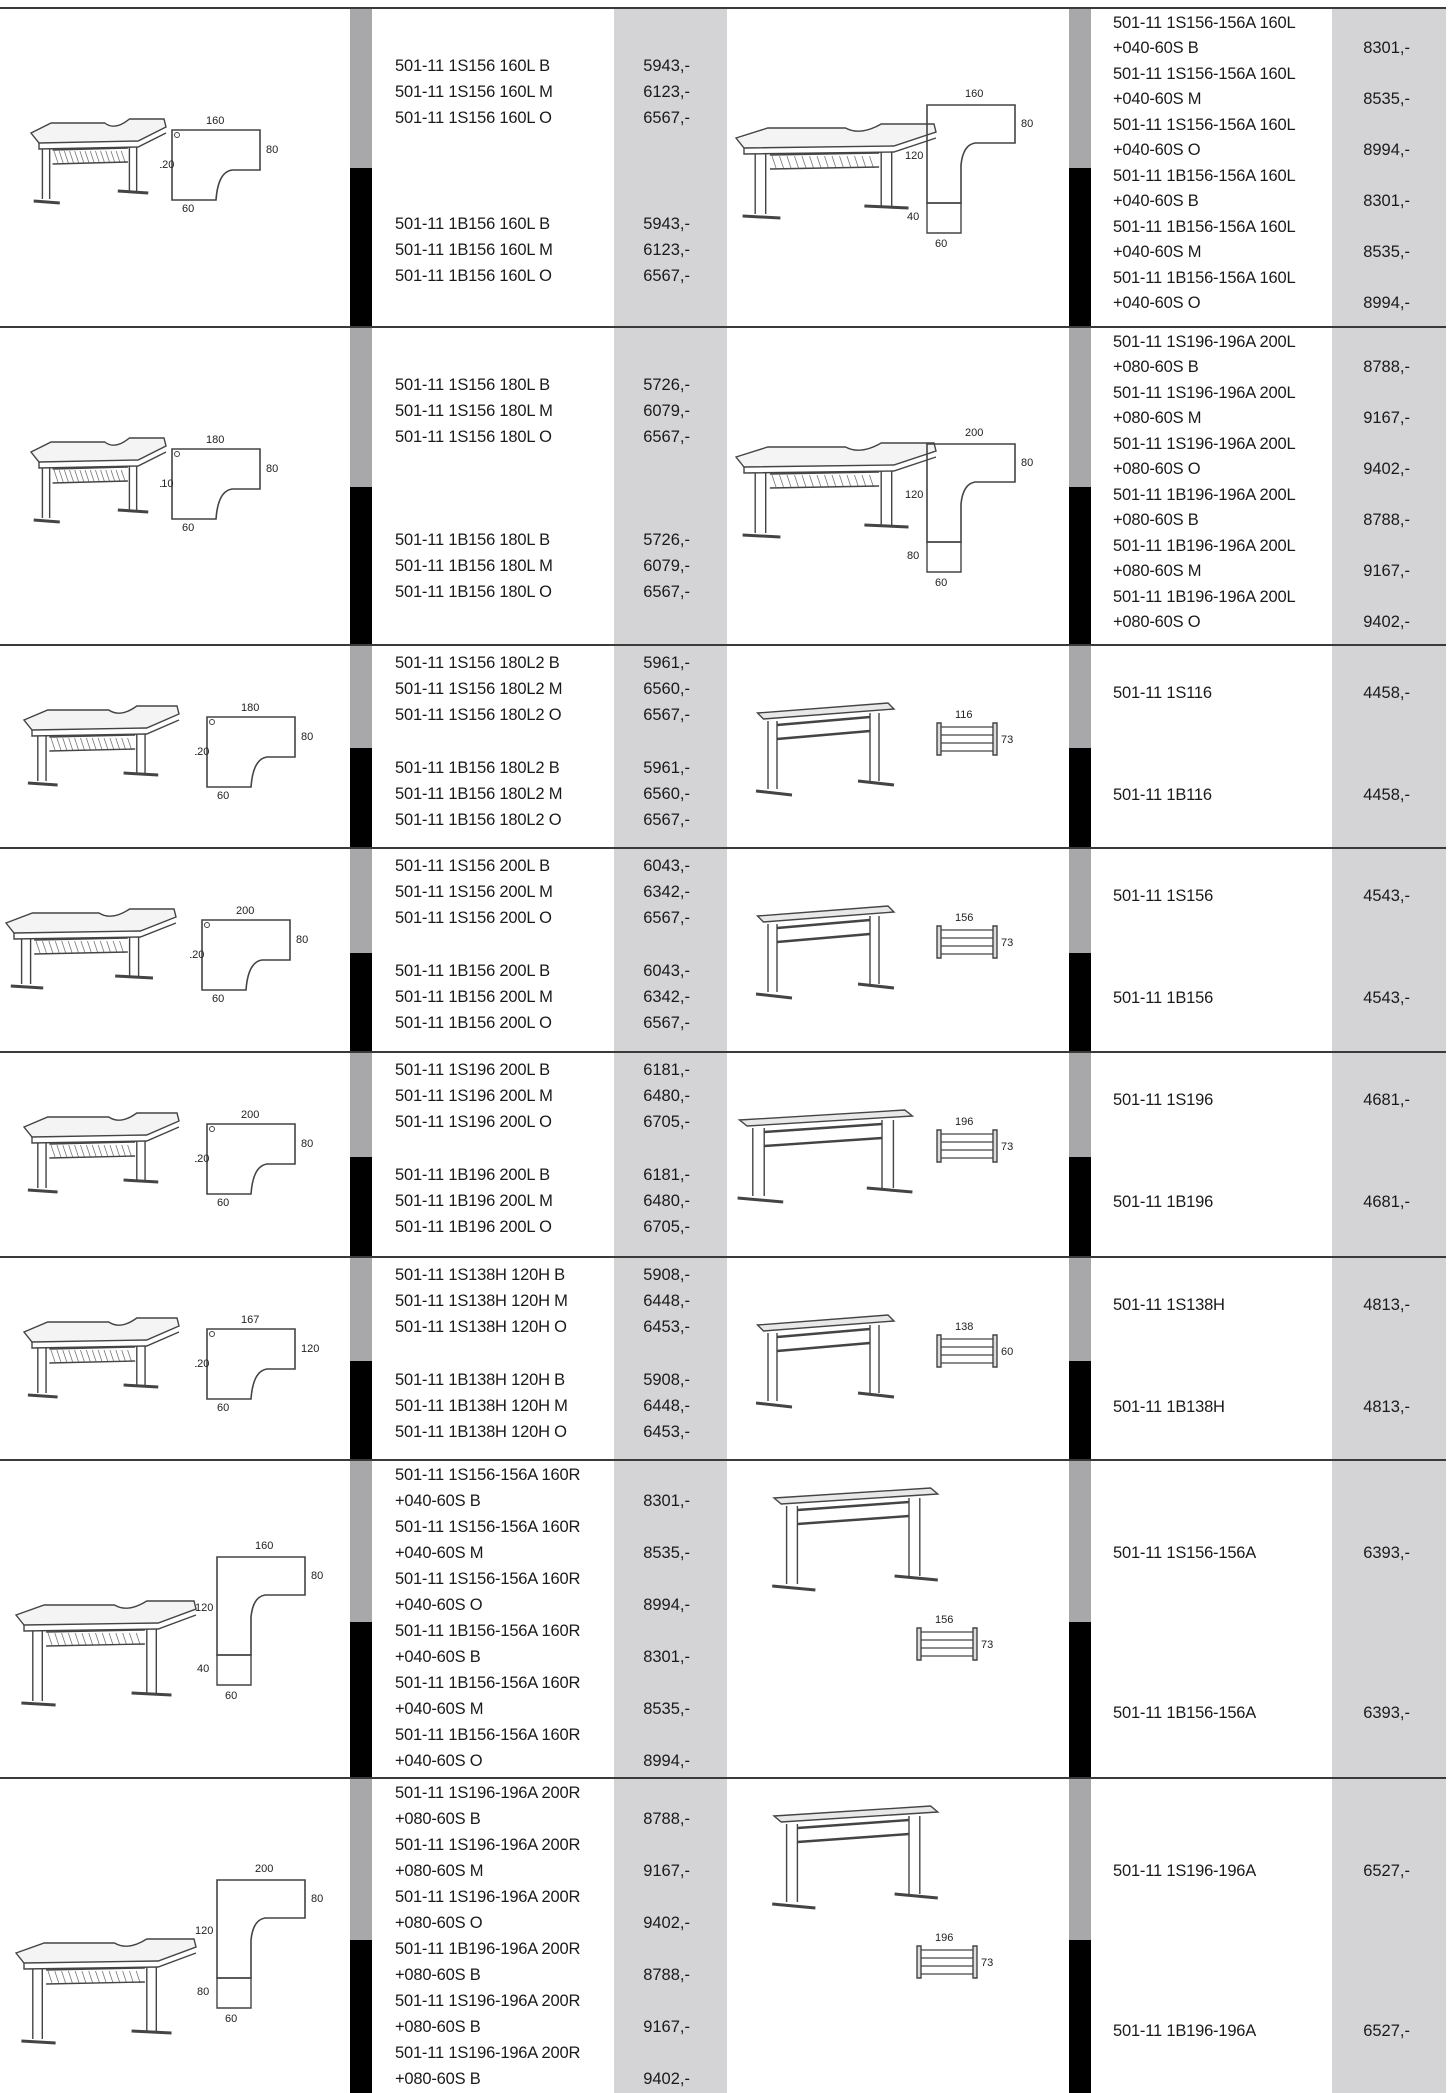 This screenshot has width=1454, height=2093. What do you see at coordinates (488, 1631) in the screenshot?
I see `product-code: 501-11 1B156-156A 160R` at bounding box center [488, 1631].